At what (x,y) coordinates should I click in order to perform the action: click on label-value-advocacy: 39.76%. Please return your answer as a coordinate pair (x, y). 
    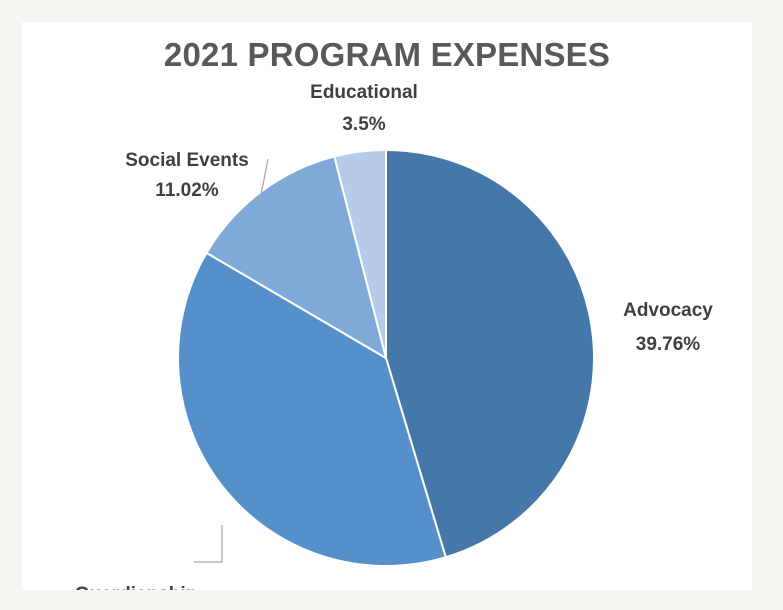
    Looking at the image, I should click on (668, 344).